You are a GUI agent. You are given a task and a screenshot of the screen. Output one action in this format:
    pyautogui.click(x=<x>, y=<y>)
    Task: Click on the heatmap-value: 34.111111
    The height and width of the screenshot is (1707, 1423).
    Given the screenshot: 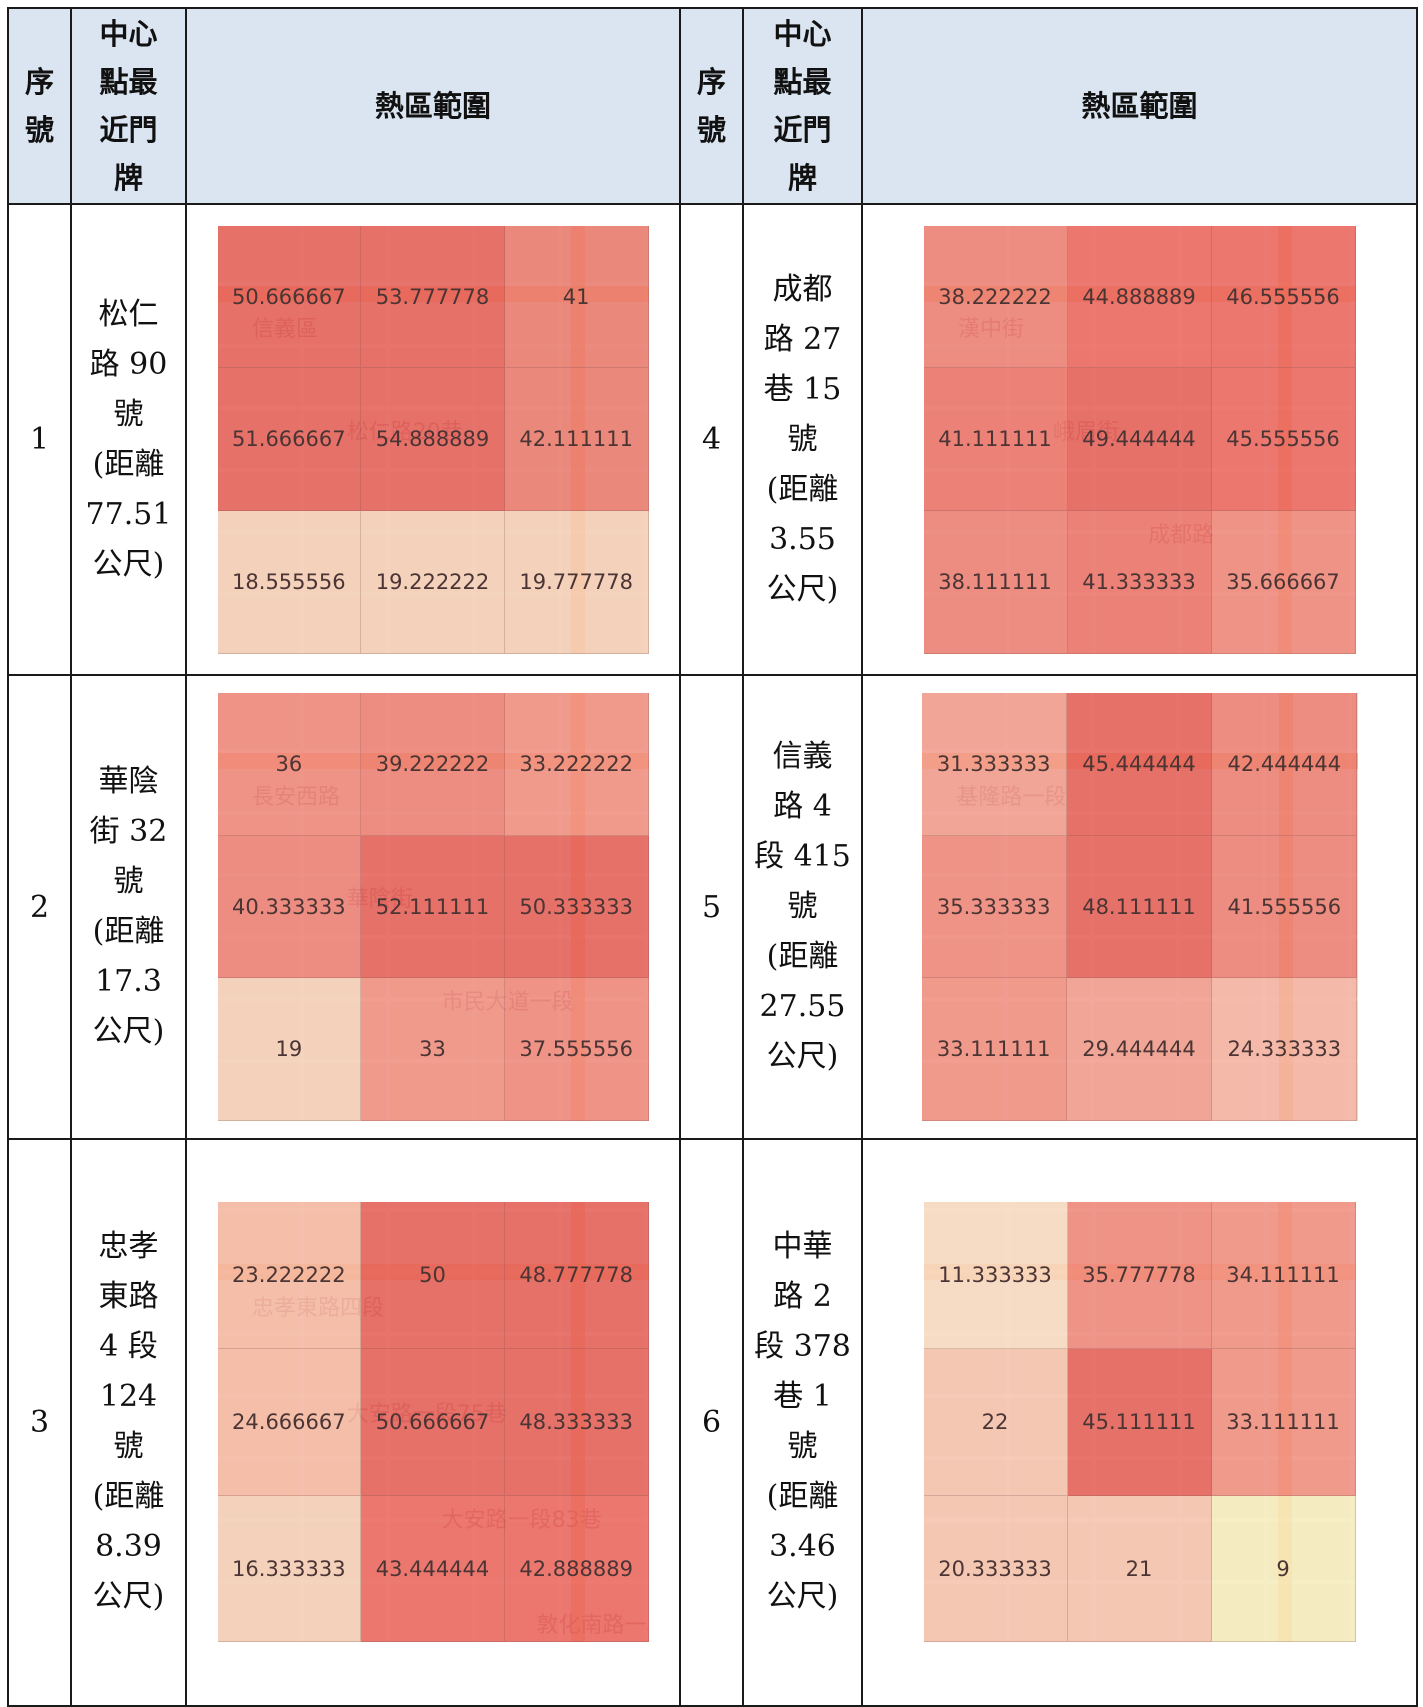 What is the action you would take?
    pyautogui.click(x=1283, y=1276)
    